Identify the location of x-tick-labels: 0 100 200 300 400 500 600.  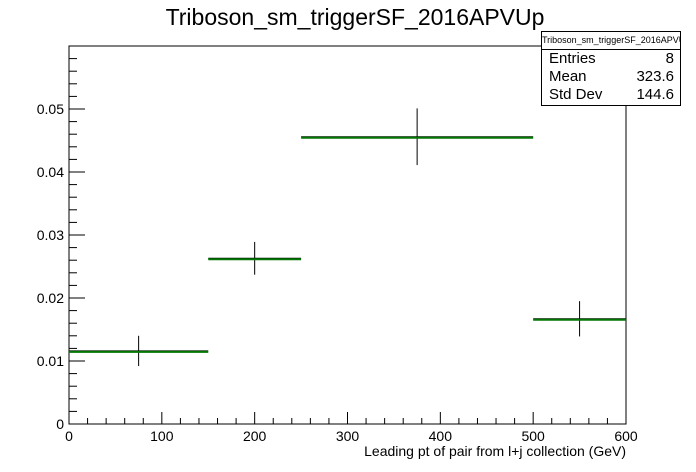
(351, 436).